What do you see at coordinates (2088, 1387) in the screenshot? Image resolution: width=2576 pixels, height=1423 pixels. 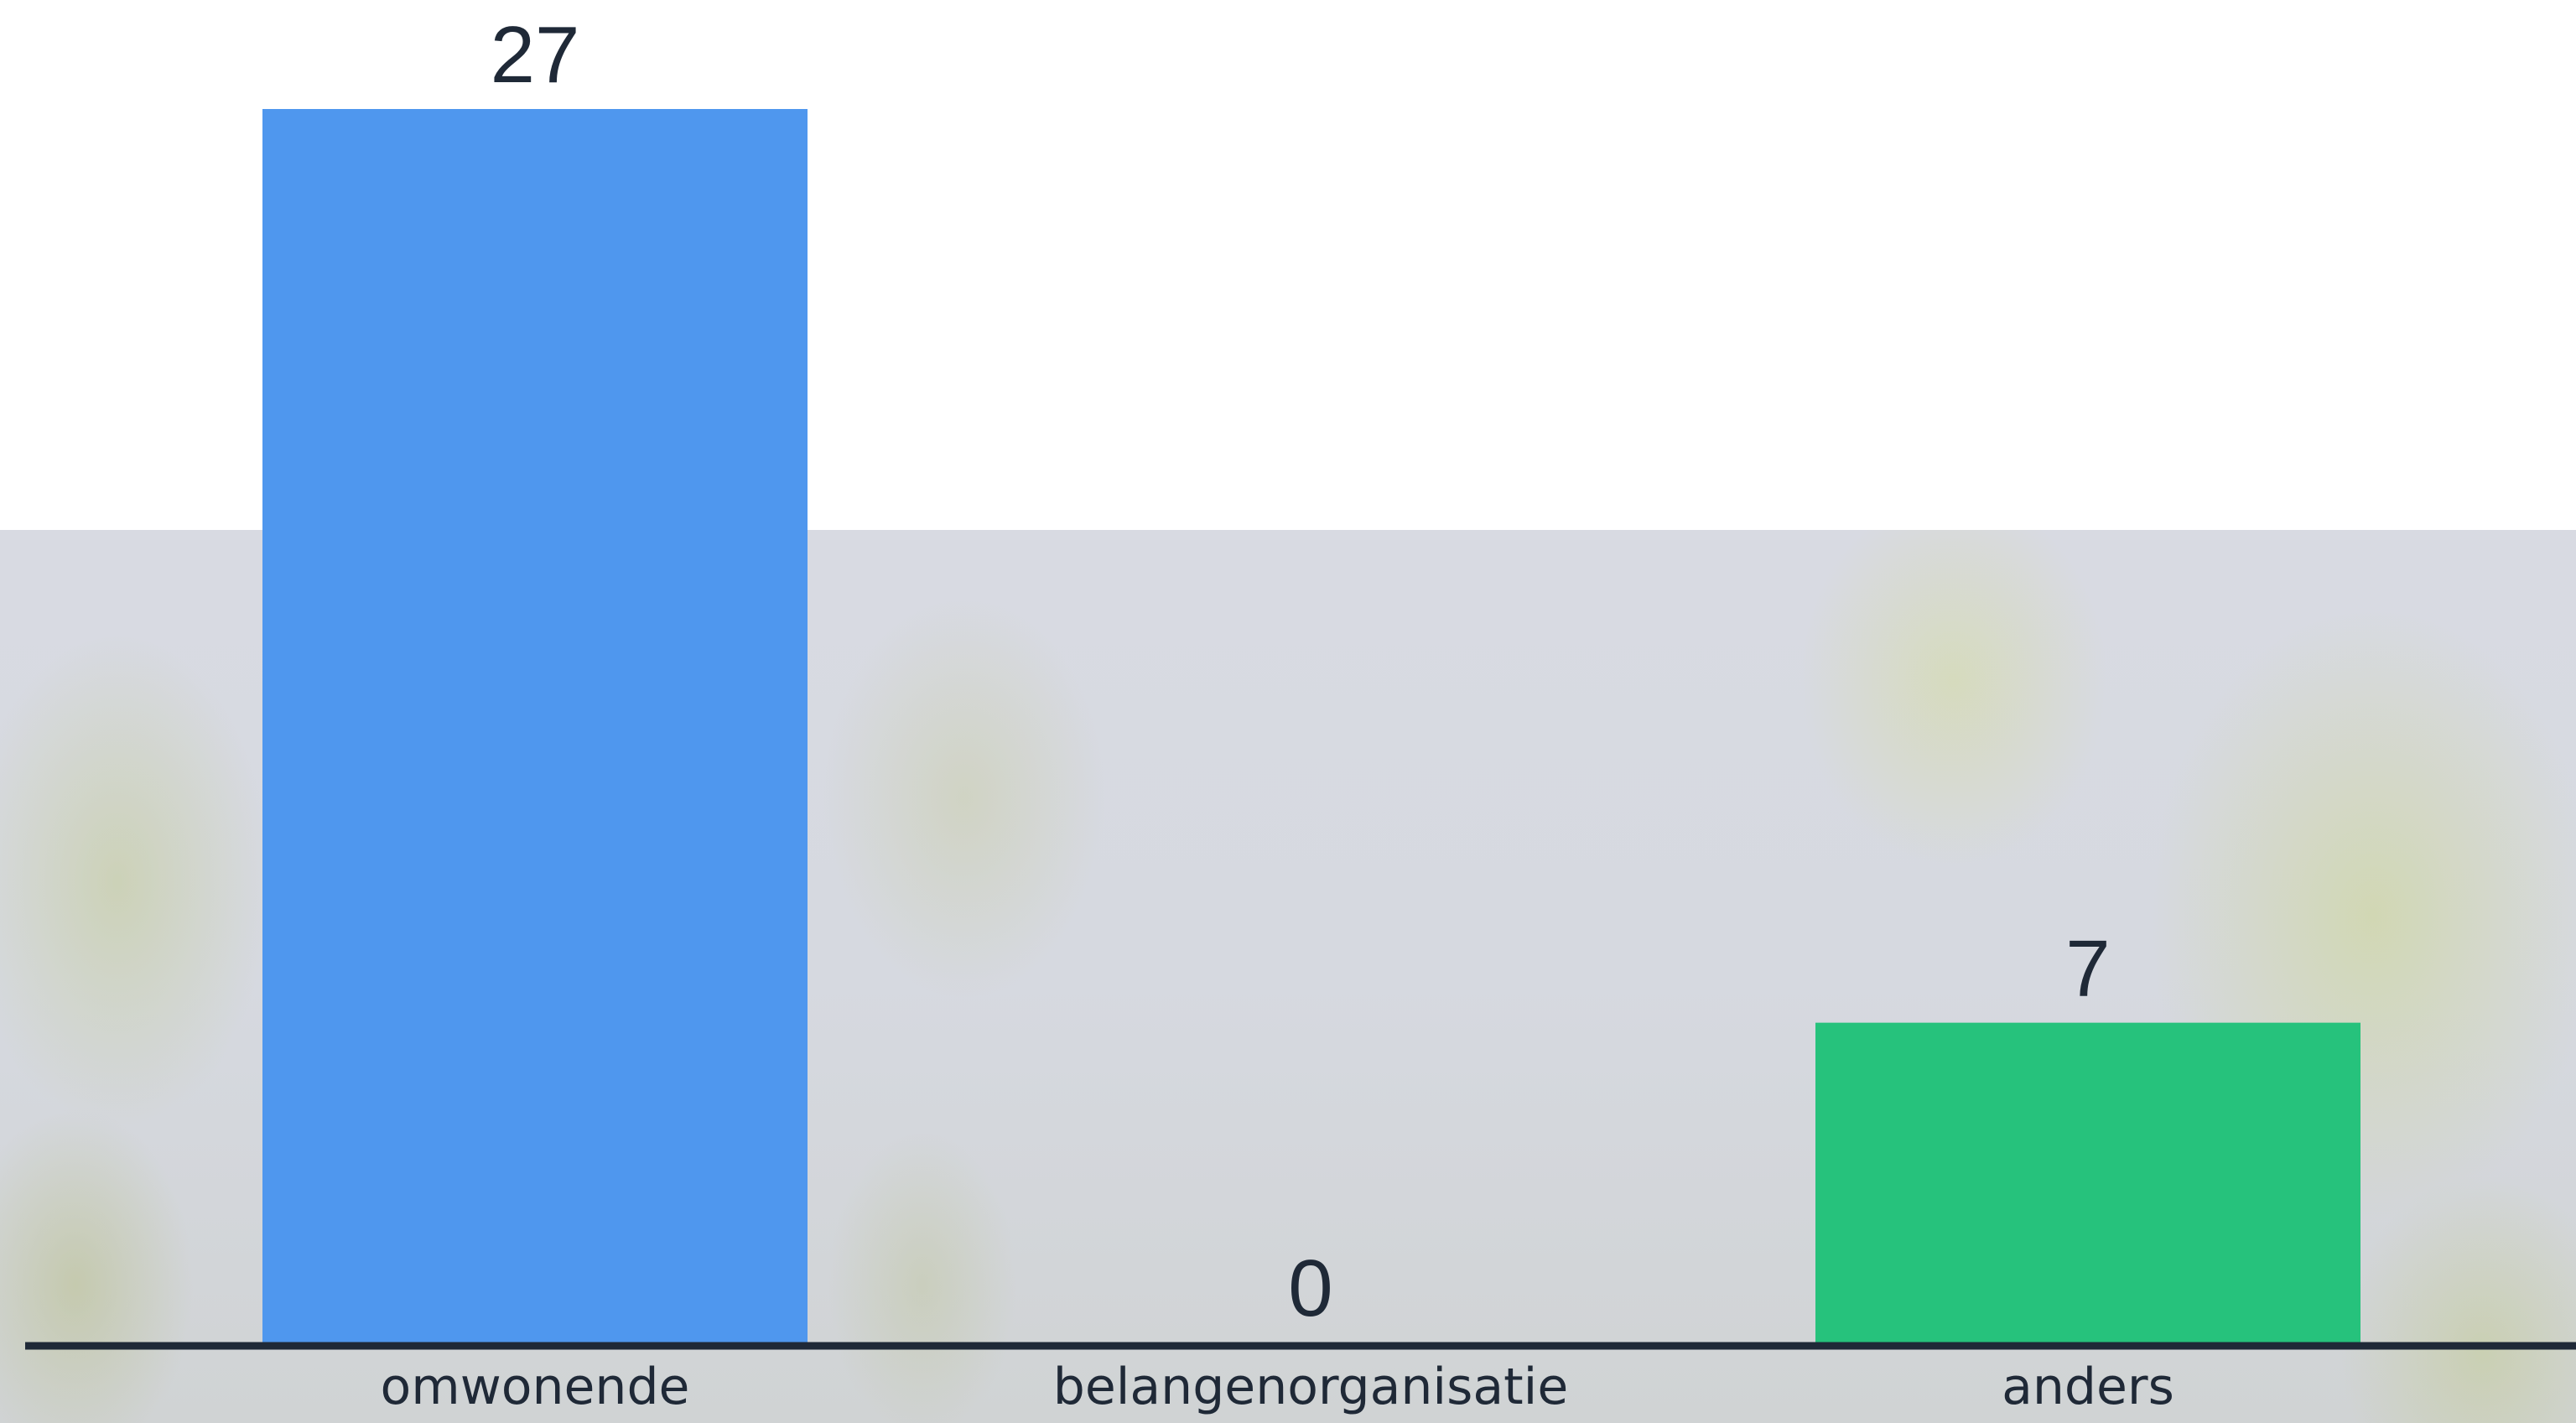 I see `category-label-anders: anders` at bounding box center [2088, 1387].